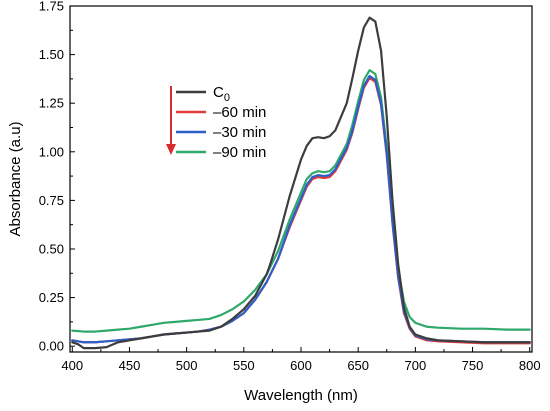  What do you see at coordinates (301, 365) in the screenshot?
I see `x-tick-label: 600` at bounding box center [301, 365].